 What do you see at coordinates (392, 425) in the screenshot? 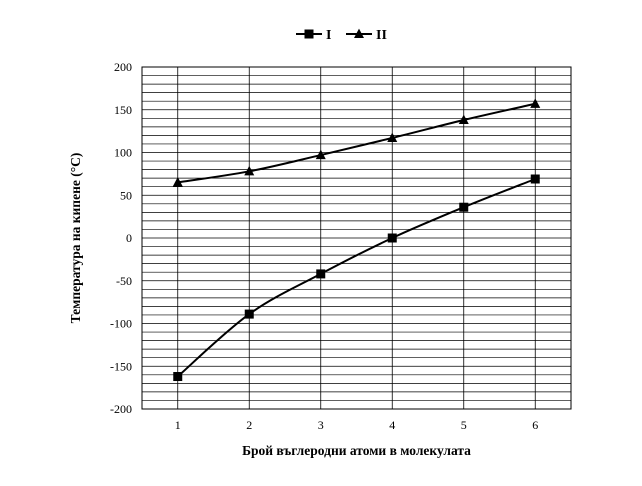
I see `x-tick-label: 4` at bounding box center [392, 425].